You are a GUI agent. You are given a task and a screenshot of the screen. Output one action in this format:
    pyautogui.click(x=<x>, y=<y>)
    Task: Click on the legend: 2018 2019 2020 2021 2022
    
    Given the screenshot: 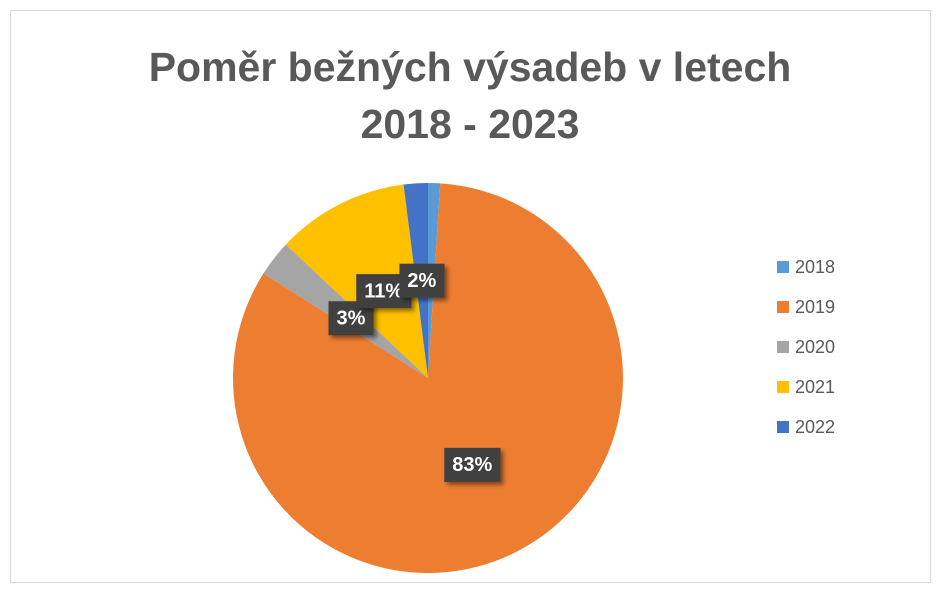 What is the action you would take?
    pyautogui.click(x=806, y=347)
    